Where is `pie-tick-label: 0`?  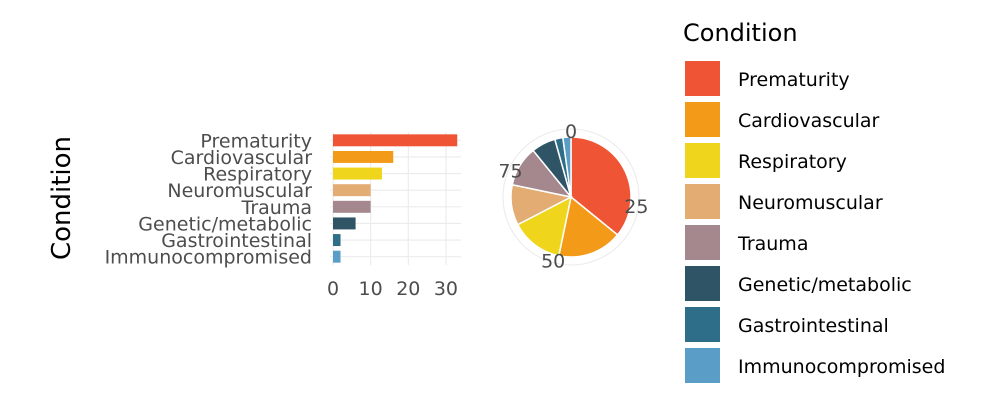
pie-tick-label: 0 is located at coordinates (571, 132).